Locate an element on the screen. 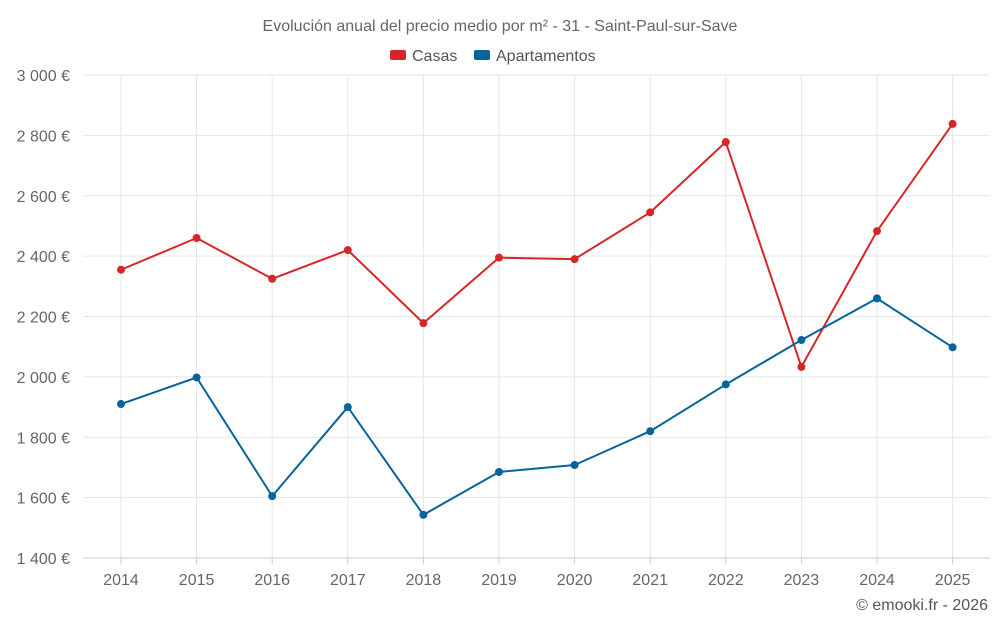 This screenshot has height=625, width=1000. y-tick-label: 3 000 € is located at coordinates (43, 76).